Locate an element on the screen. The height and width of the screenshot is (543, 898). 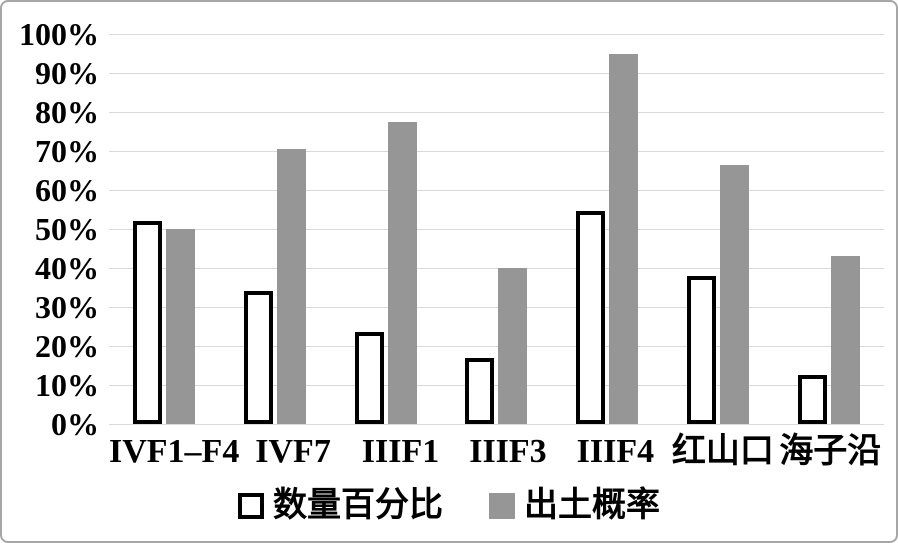
x-tick-label: 红山口 is located at coordinates (722, 451).